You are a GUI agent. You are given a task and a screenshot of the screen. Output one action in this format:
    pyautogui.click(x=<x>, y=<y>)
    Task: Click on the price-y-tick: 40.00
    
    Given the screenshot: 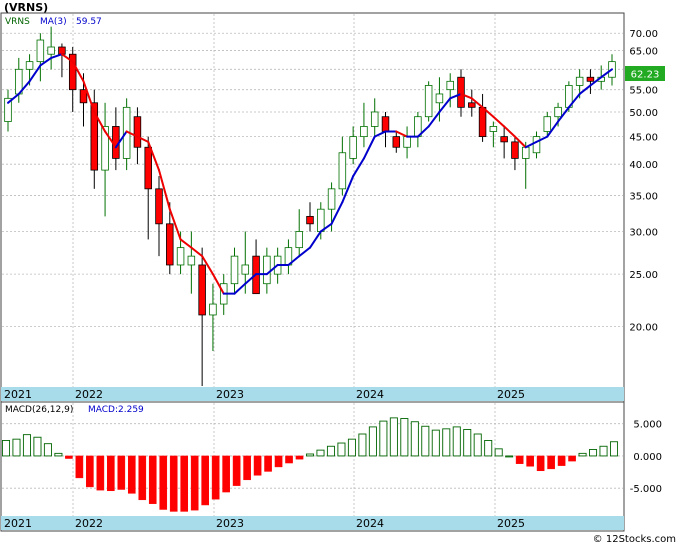 What is the action you would take?
    pyautogui.click(x=643, y=165)
    